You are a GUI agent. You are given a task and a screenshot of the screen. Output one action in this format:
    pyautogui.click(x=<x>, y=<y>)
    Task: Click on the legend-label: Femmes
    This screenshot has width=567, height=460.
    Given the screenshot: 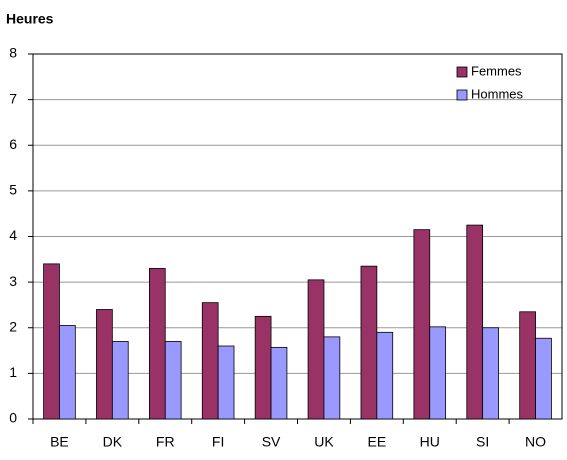 What is the action you would take?
    pyautogui.click(x=496, y=70)
    